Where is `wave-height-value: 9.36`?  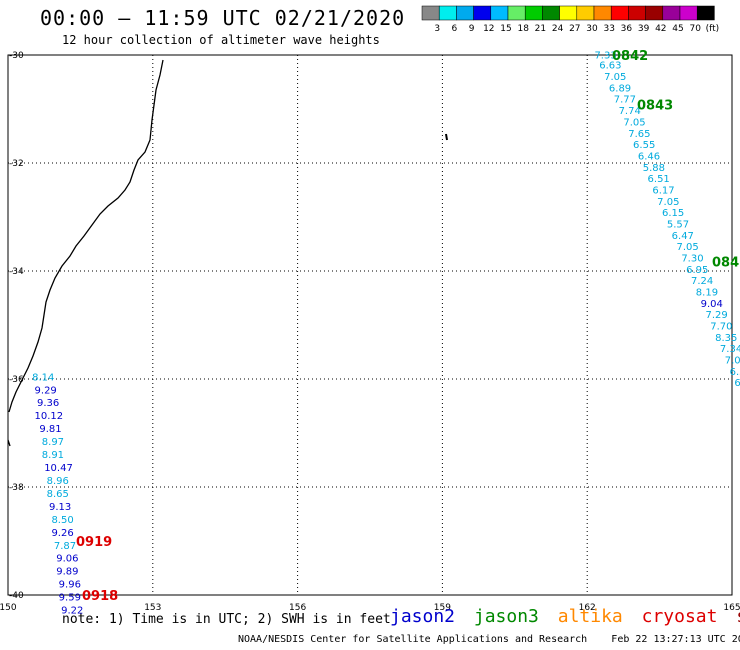 wave-height-value: 9.36 is located at coordinates (48, 403).